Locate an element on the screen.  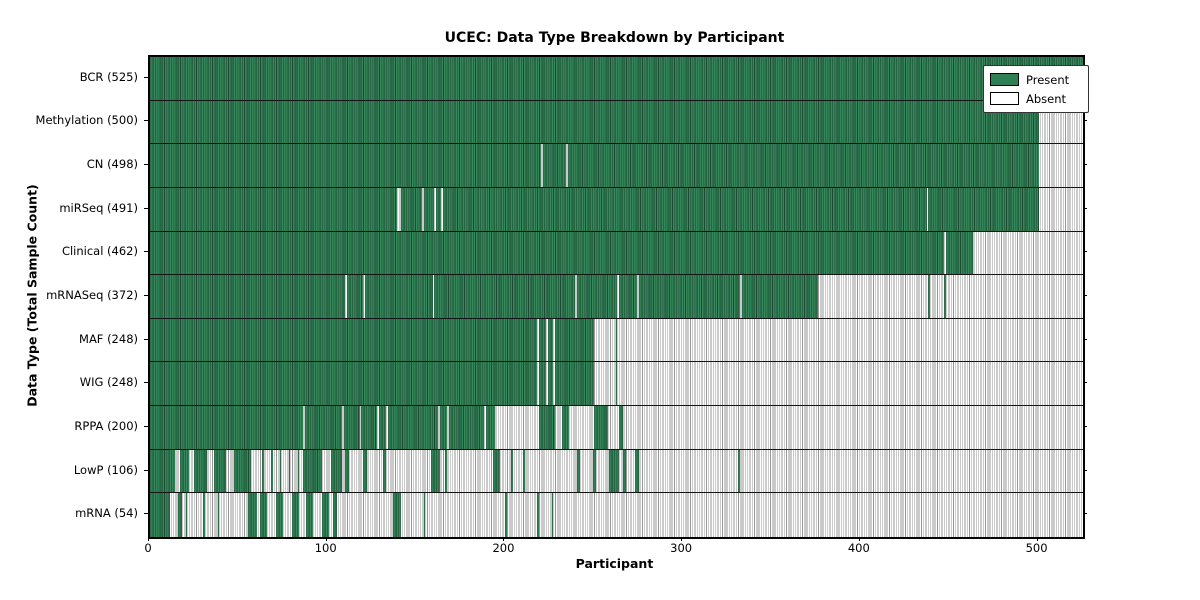
xtick-label-0: 0 is located at coordinates (148, 548).